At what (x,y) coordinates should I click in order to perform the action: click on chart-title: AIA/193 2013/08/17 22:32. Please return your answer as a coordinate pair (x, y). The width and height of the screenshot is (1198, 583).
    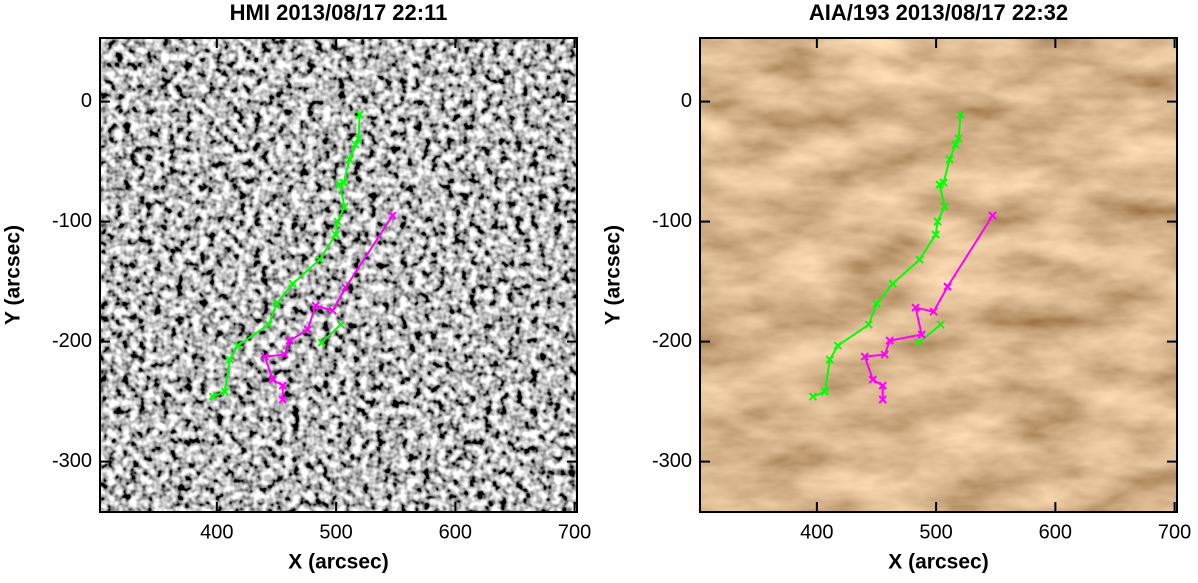
    Looking at the image, I should click on (938, 12).